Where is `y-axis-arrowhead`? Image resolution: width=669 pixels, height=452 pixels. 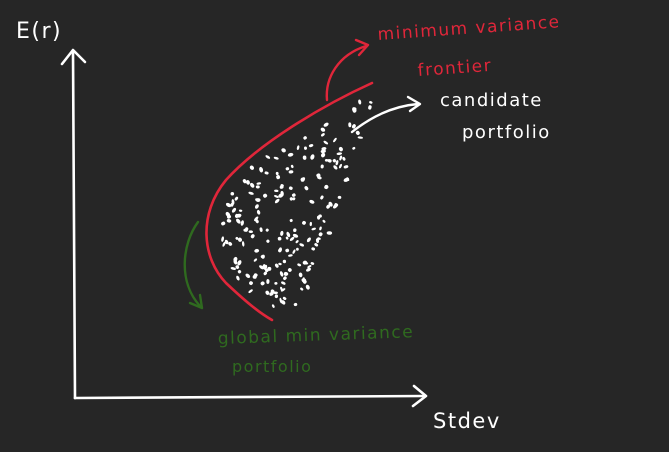 y-axis-arrowhead is located at coordinates (73, 57).